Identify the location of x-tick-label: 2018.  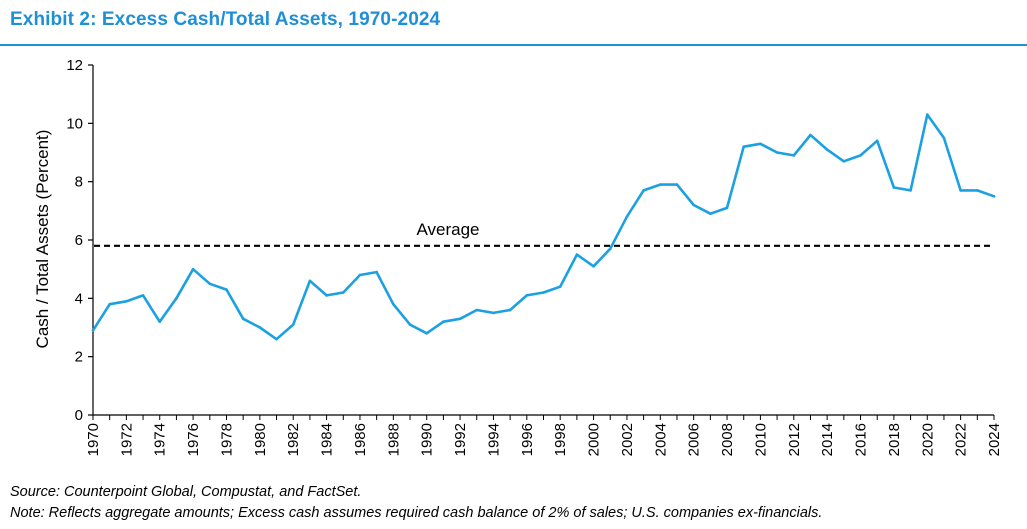
(894, 439).